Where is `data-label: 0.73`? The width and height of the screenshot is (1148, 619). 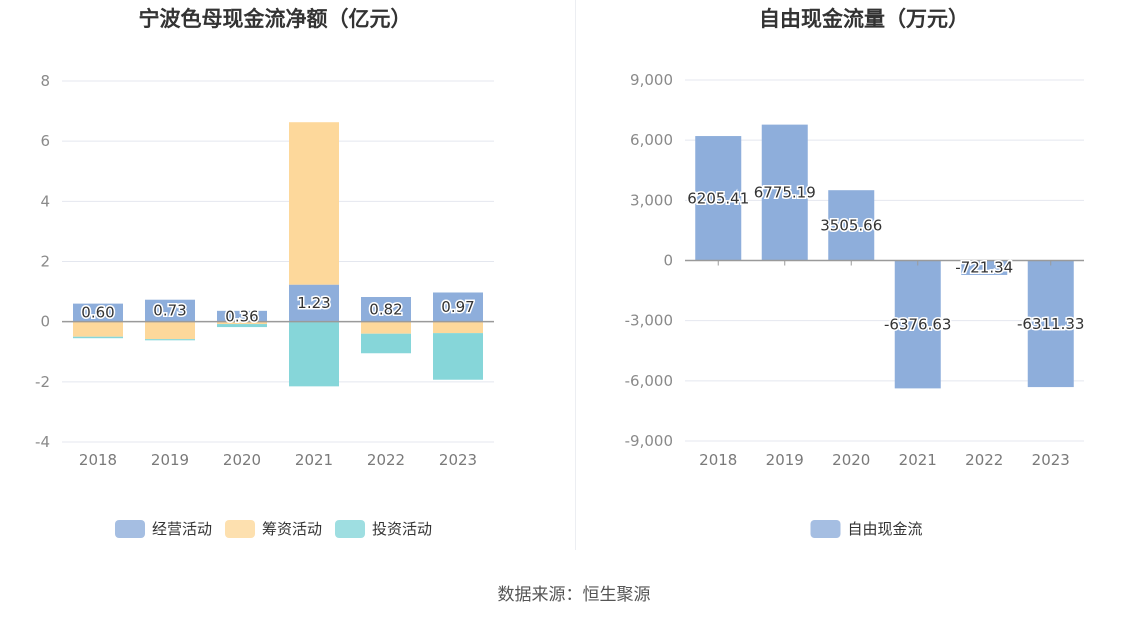
data-label: 0.73 is located at coordinates (169, 311).